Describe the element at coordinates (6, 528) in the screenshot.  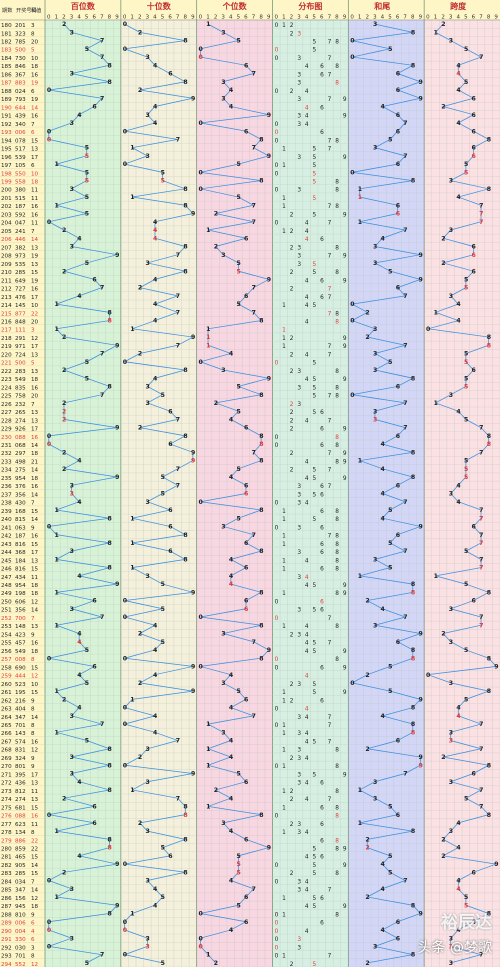
I see `row-issue: 241` at that location.